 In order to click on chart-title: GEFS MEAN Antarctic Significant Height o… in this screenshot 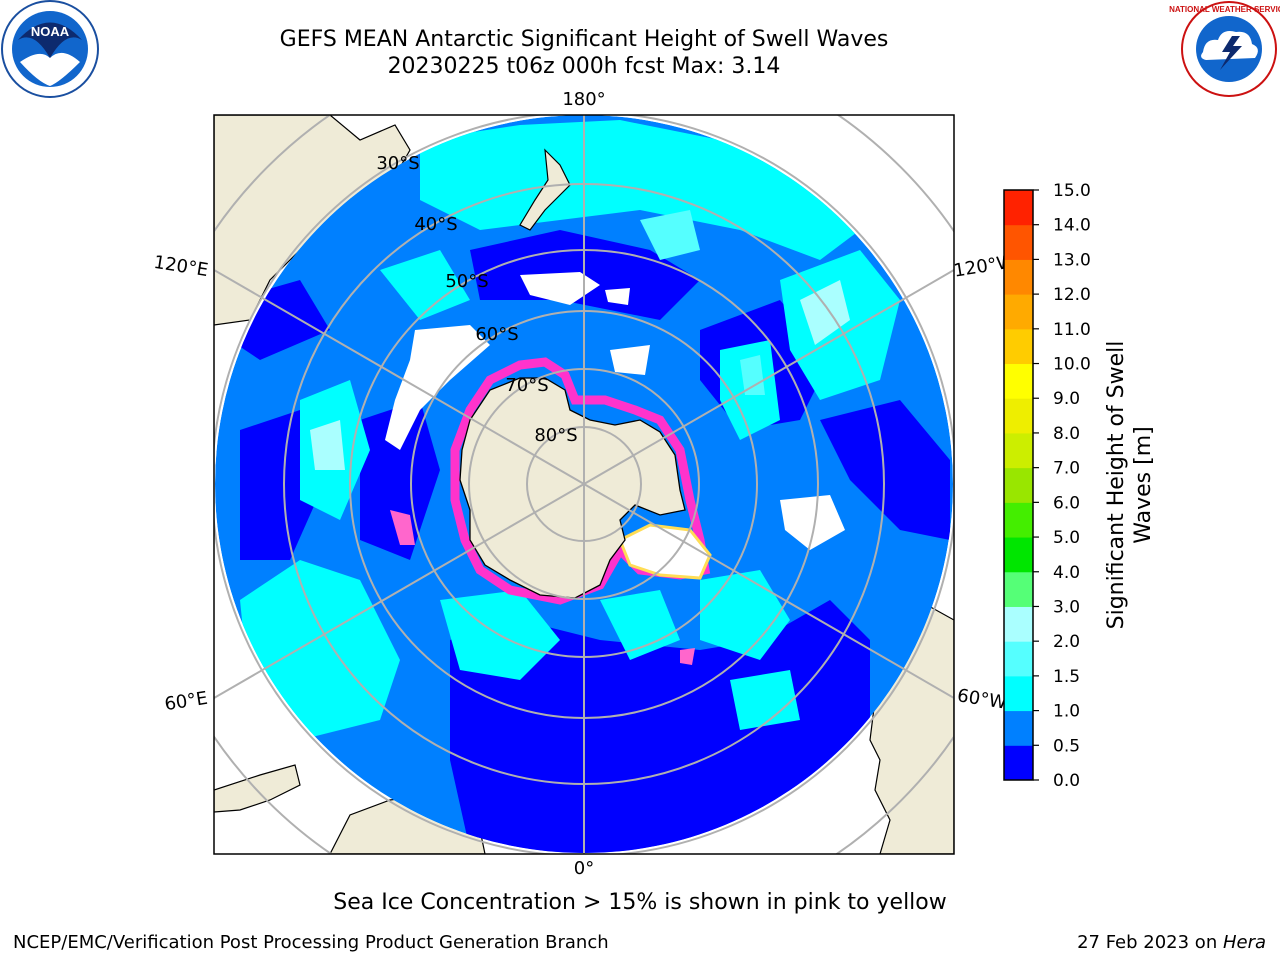, I will do `click(584, 39)`.